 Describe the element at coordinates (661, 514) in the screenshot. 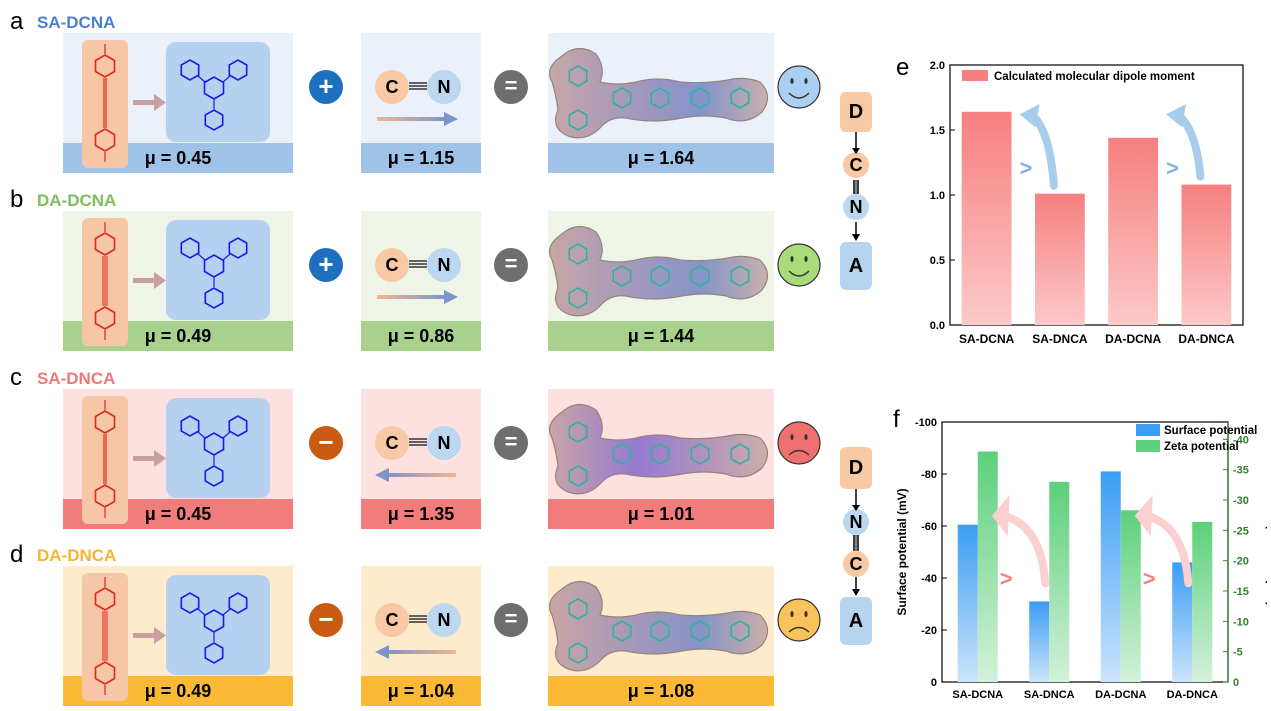

I see `mu-right-label: μ = 1.01` at that location.